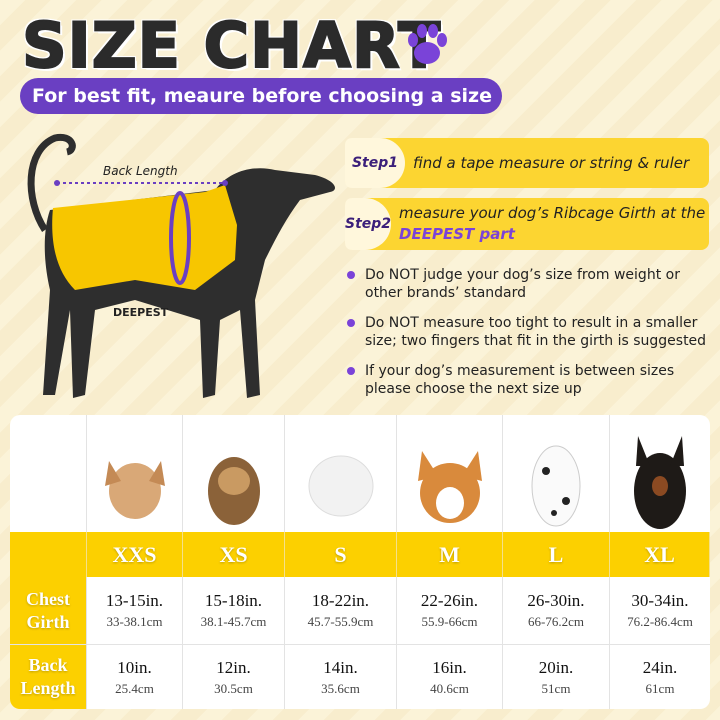  Describe the element at coordinates (233, 688) in the screenshot. I see `cm-value: 30.5cm` at that location.